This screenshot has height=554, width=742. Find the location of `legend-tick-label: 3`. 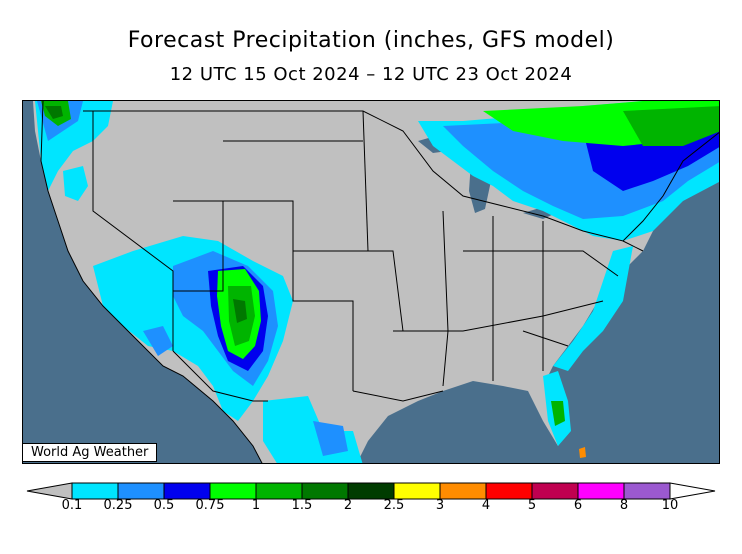

legend-tick-label: 3 is located at coordinates (440, 505).